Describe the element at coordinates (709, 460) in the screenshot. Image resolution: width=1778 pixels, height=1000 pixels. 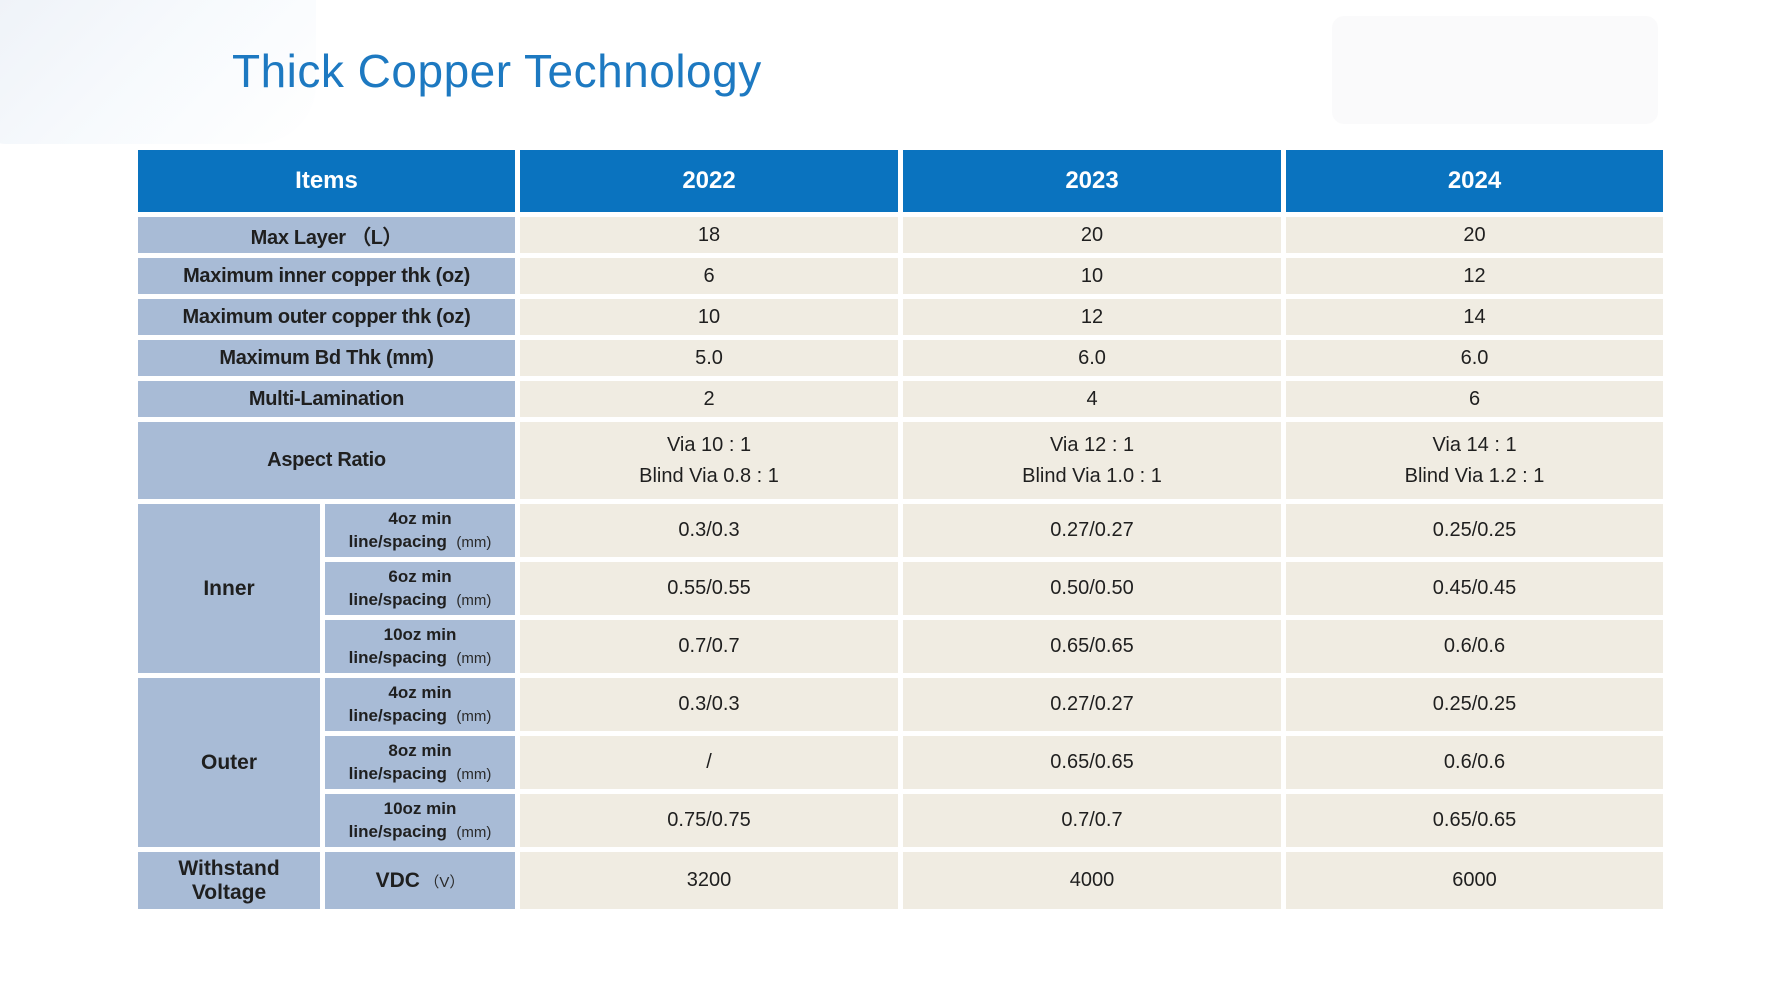
I see `cell-value: Via 10 : 1 Blind Via 0.8 : 1` at that location.